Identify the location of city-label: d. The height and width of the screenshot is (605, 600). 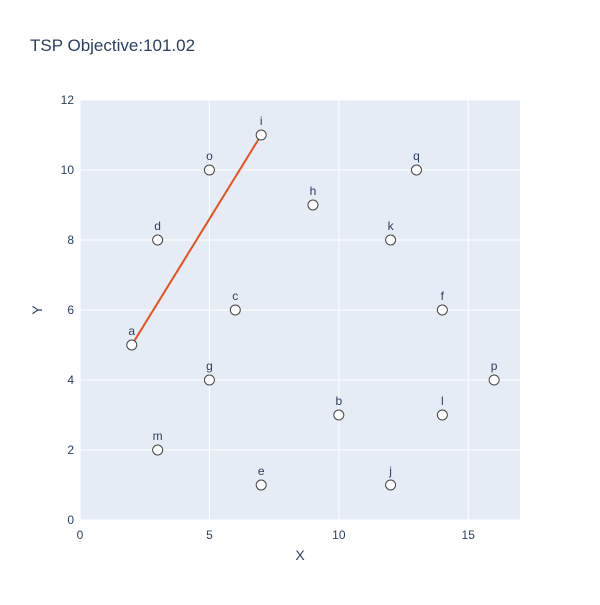
(157, 226).